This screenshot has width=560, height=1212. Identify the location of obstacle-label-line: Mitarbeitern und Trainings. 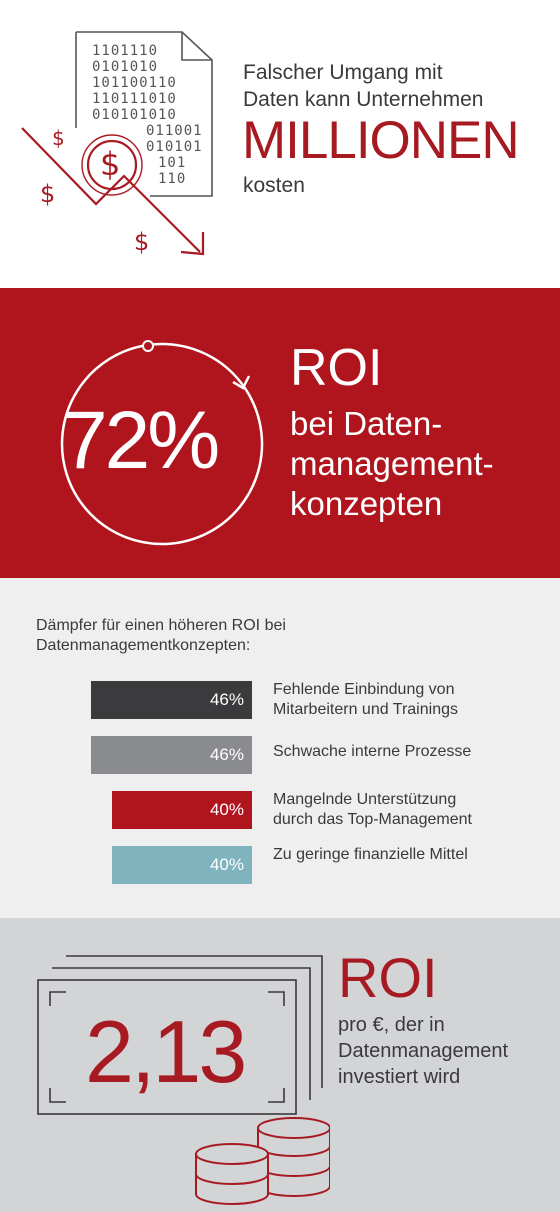
(365, 709).